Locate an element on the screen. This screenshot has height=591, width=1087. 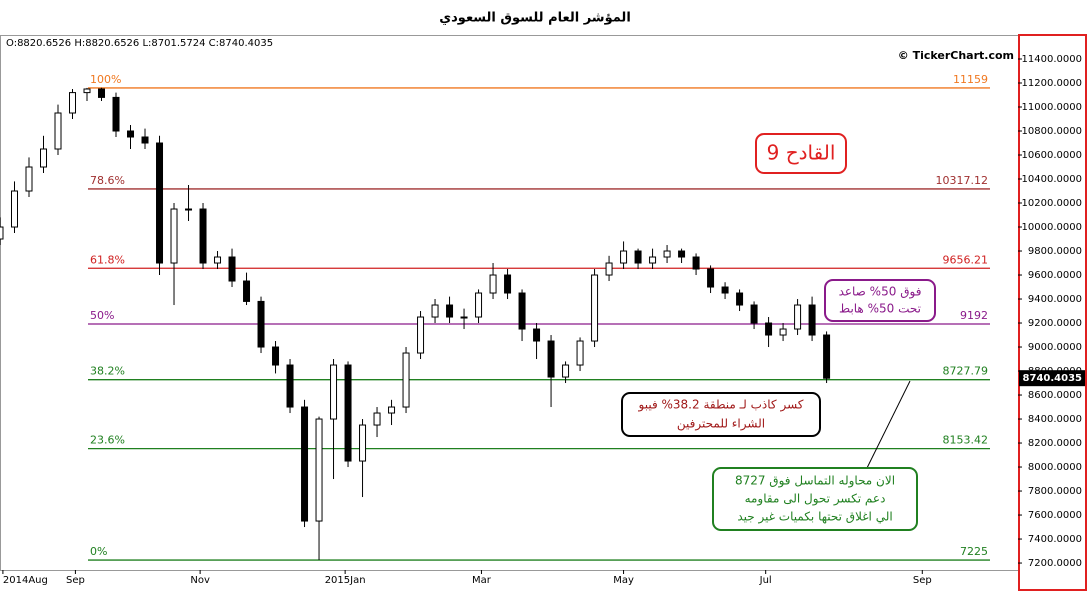
y-tick-label: 11000.0000 is located at coordinates (1052, 107).